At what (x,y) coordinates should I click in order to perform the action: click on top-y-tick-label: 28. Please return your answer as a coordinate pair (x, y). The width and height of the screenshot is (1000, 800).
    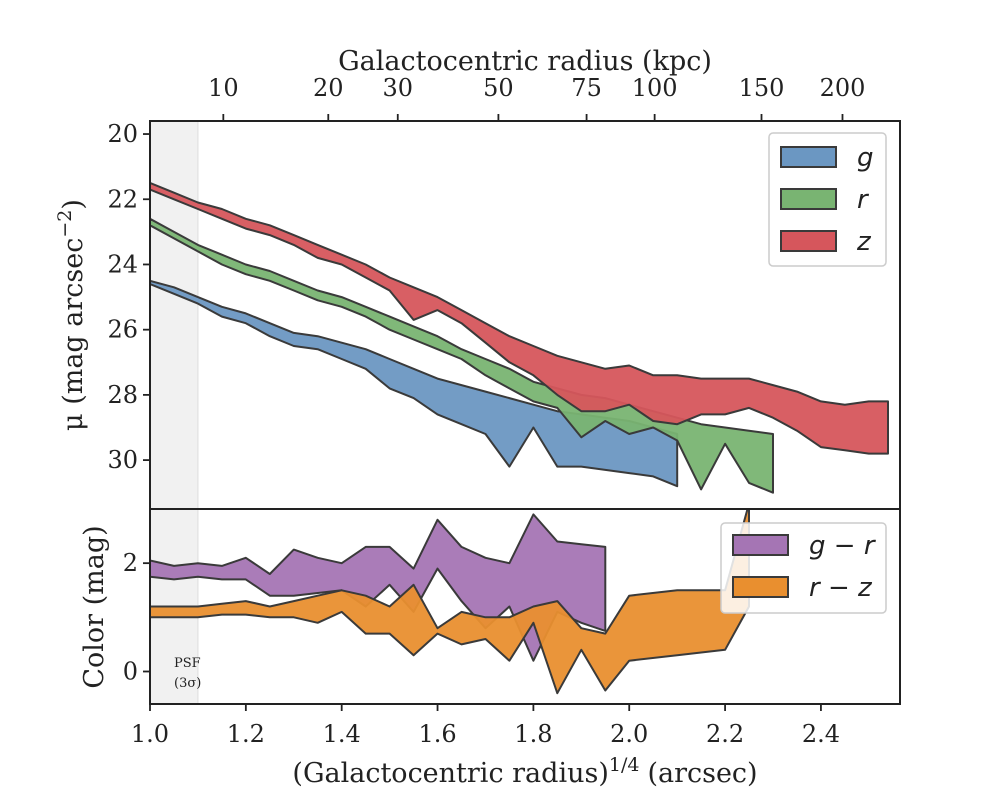
    Looking at the image, I should click on (122, 395).